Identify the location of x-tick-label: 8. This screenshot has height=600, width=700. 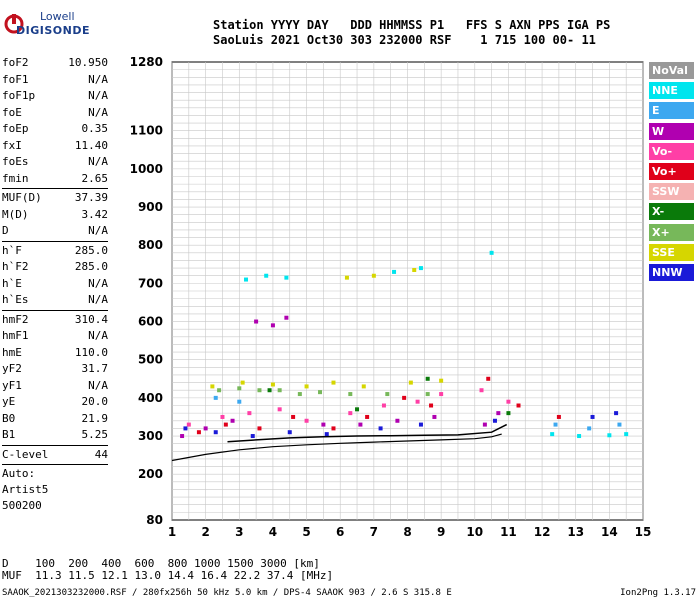
(407, 532).